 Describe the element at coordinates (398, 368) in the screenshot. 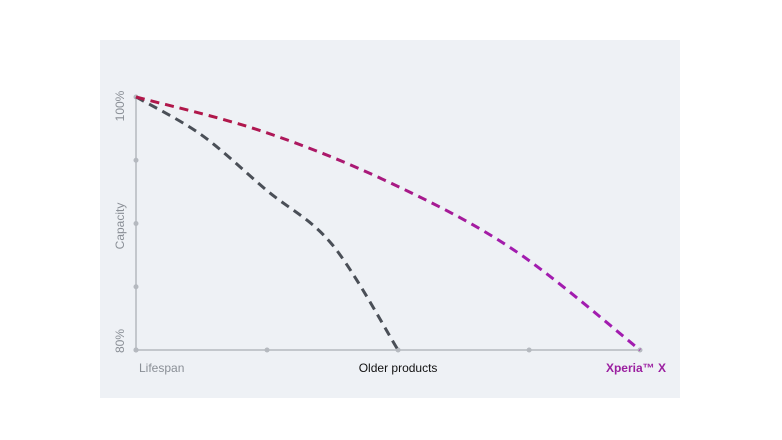

I see `x-tick-label: Older products` at that location.